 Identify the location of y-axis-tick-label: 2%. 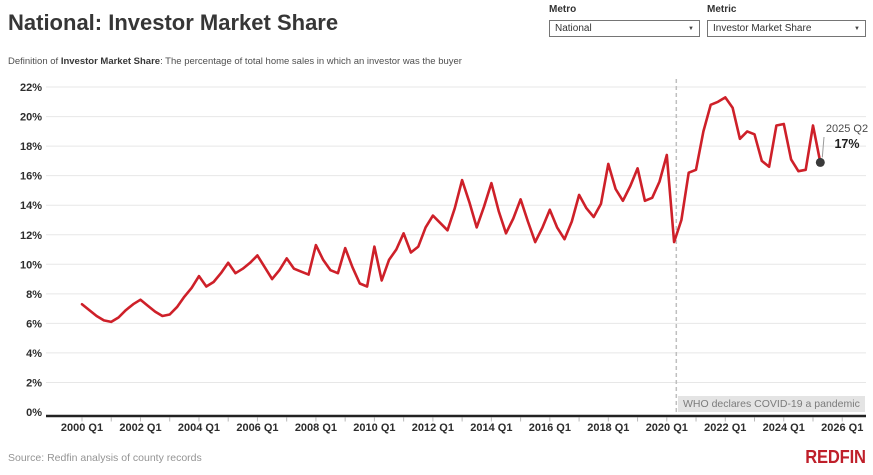
(34, 383).